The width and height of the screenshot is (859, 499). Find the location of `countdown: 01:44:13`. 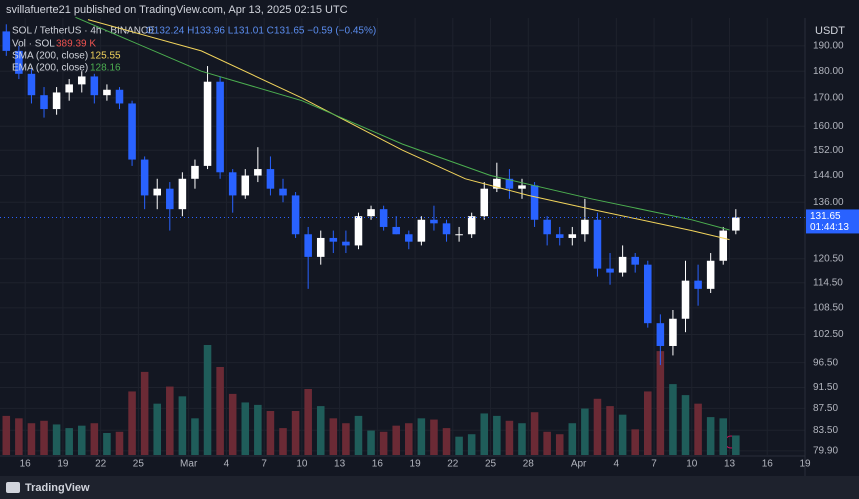

countdown: 01:44:13 is located at coordinates (829, 227).